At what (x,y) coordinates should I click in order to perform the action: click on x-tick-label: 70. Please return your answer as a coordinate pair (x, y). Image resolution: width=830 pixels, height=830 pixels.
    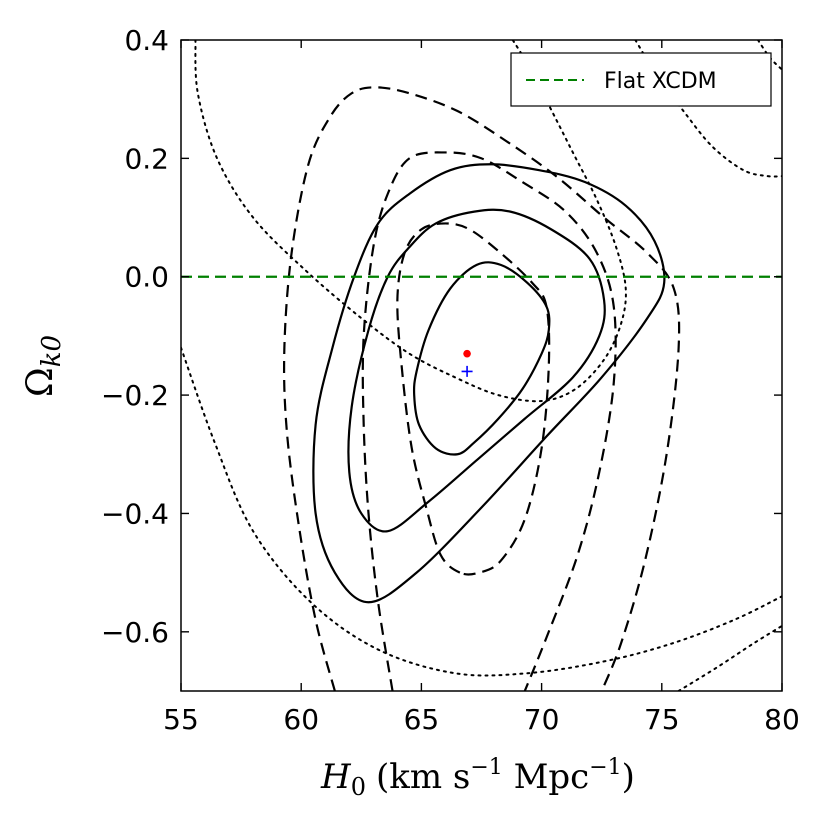
    Looking at the image, I should click on (542, 719).